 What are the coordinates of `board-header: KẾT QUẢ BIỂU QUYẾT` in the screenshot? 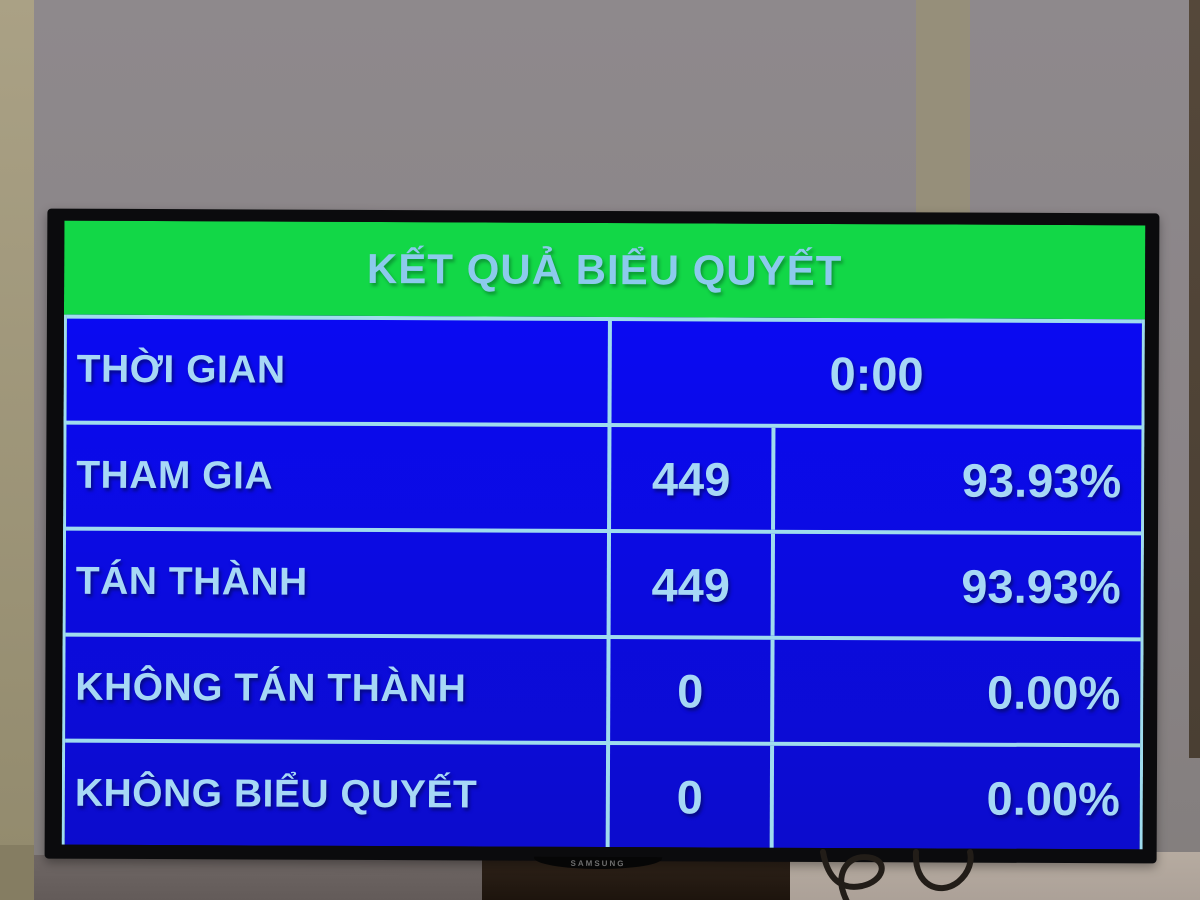 It's located at (604, 270).